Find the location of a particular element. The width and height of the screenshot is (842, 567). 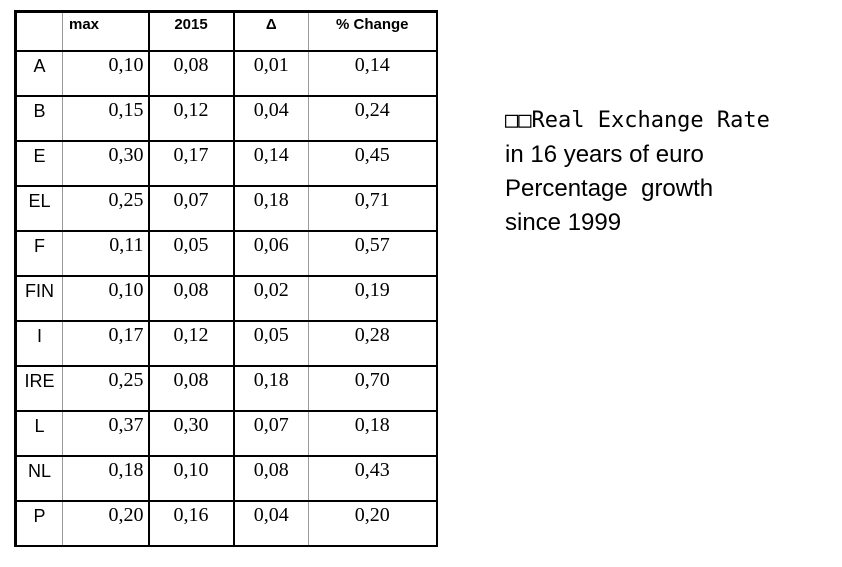

cell-max: 0,17 is located at coordinates (106, 343).